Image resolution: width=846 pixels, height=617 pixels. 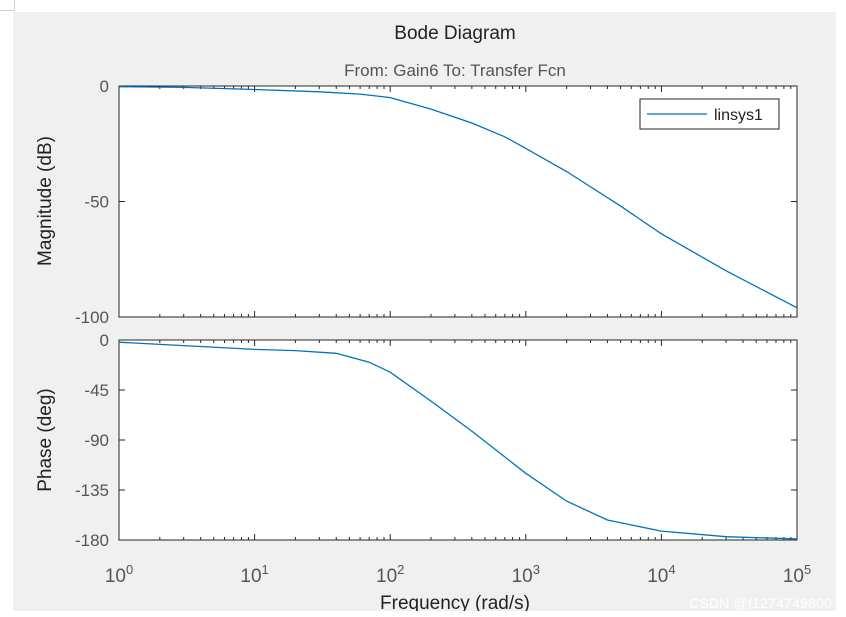 I want to click on window-corner, so click(x=7, y=5).